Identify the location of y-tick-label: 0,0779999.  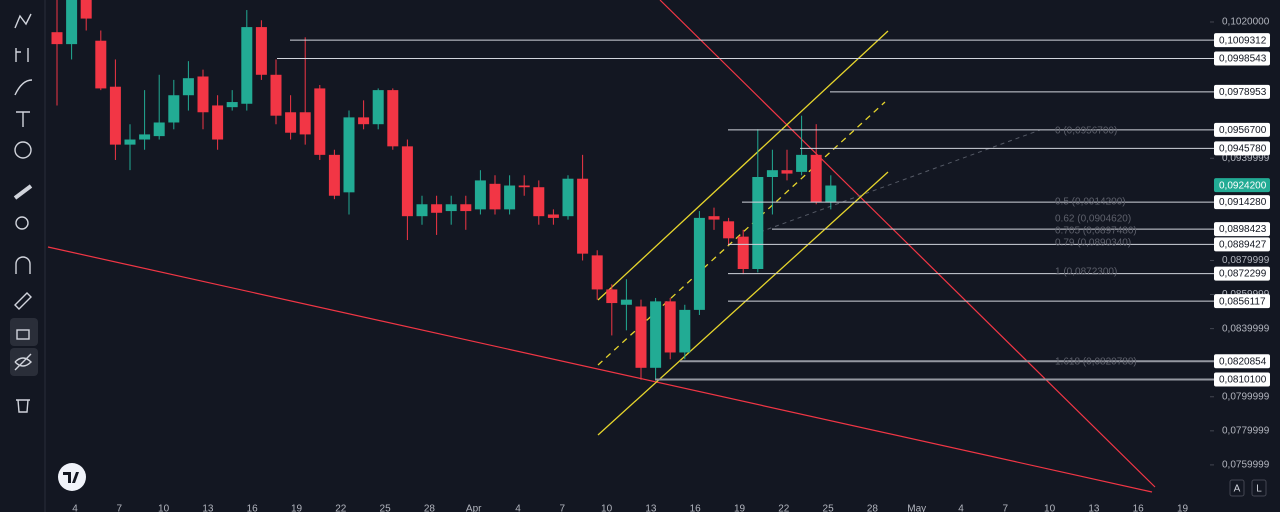
(1246, 430).